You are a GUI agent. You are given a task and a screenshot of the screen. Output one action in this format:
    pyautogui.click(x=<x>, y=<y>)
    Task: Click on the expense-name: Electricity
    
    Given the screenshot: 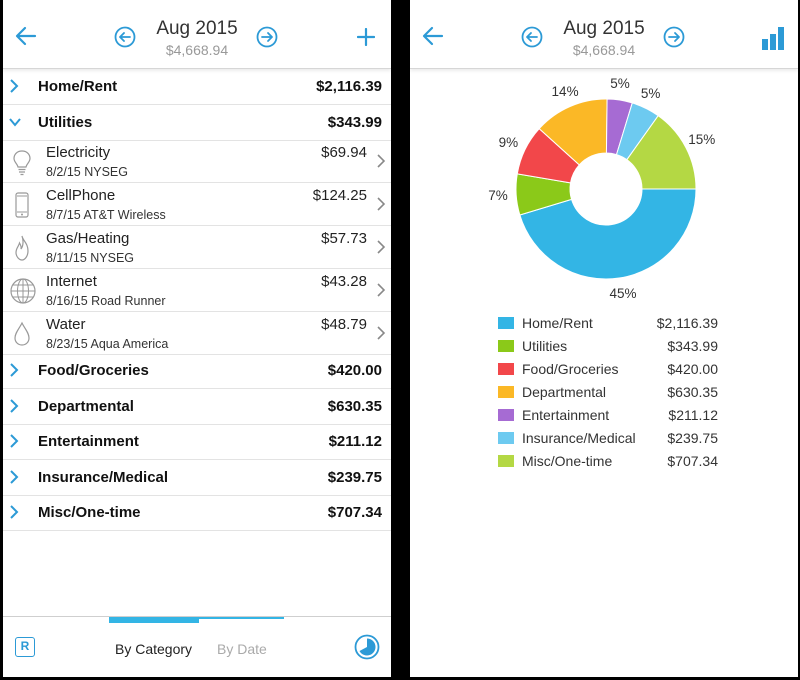 What is the action you would take?
    pyautogui.click(x=78, y=152)
    